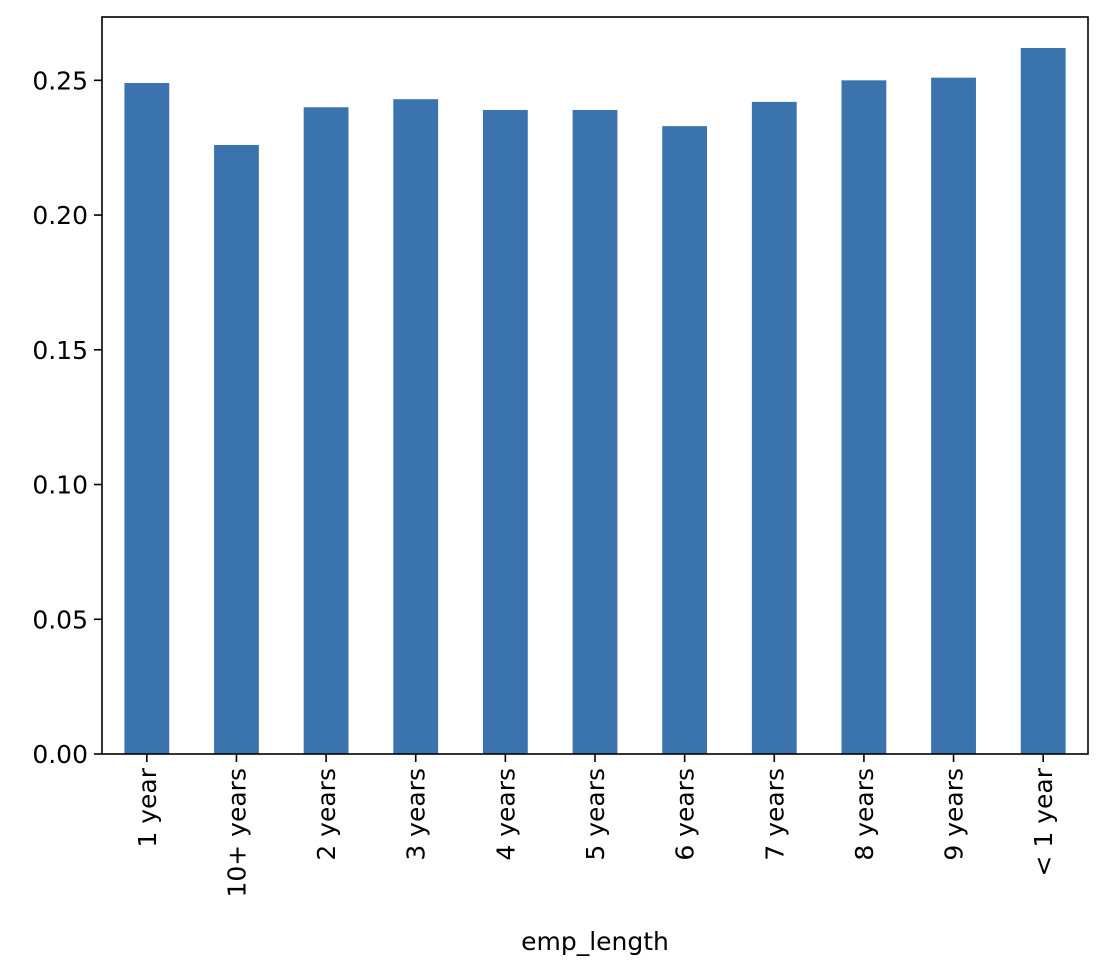 The width and height of the screenshot is (1104, 980). I want to click on y-tick-label: 0.20, so click(60, 215).